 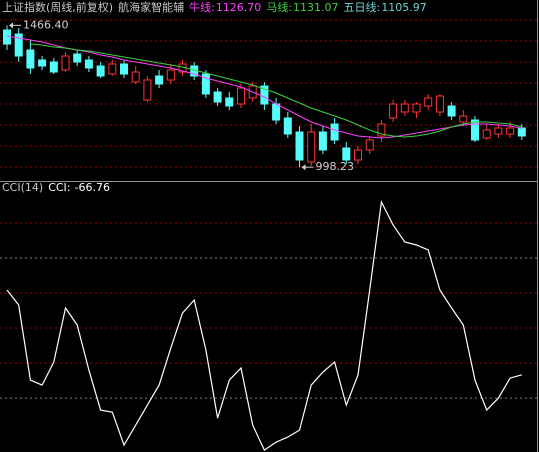 What do you see at coordinates (59, 187) in the screenshot?
I see `legend-name: CCI:` at bounding box center [59, 187].